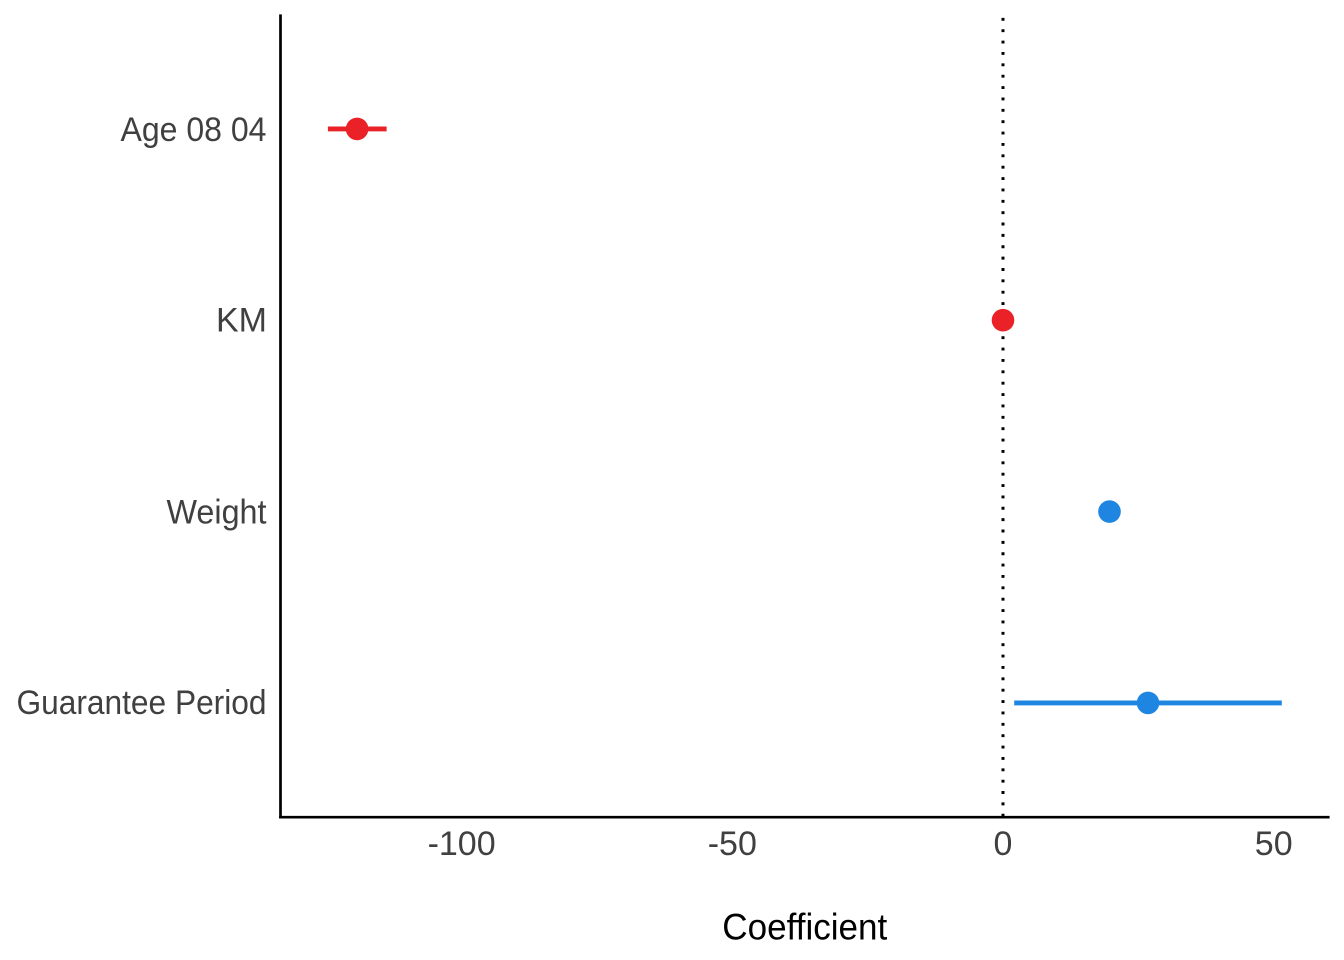  What do you see at coordinates (241, 321) in the screenshot?
I see `svg-text: KM` at bounding box center [241, 321].